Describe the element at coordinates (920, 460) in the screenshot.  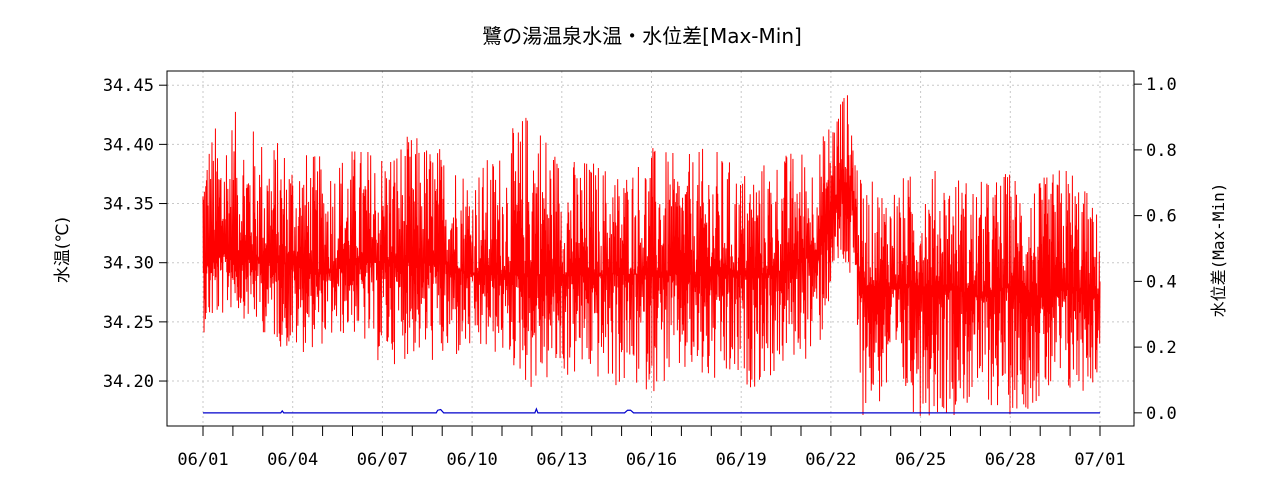
I see `x-tick-label: 06/25` at that location.